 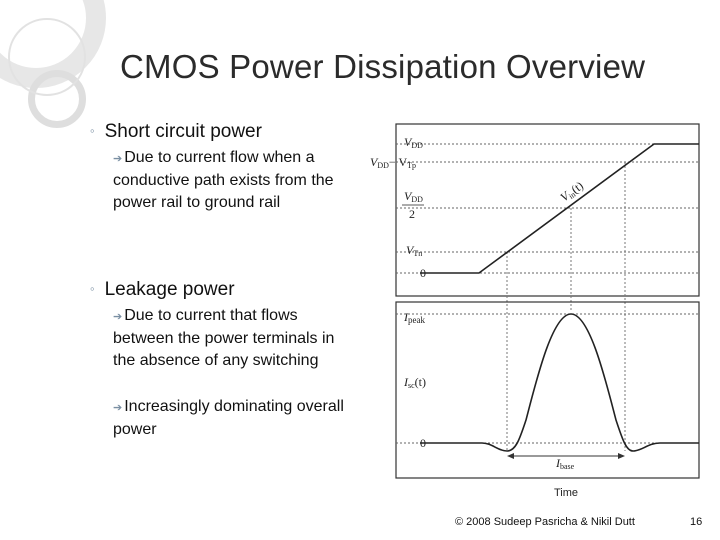 What do you see at coordinates (566, 493) in the screenshot?
I see `label-time-axis: Time` at bounding box center [566, 493].